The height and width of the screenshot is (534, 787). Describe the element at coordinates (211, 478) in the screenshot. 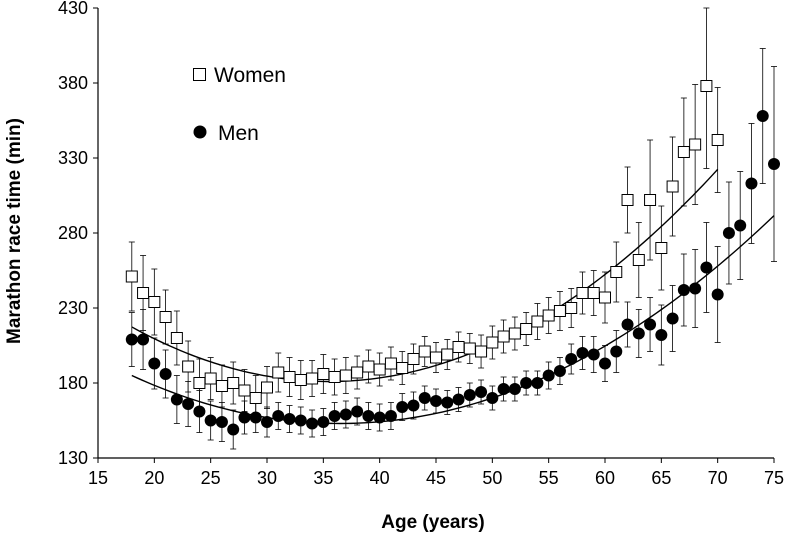

I see `x-tick-label: 25` at that location.